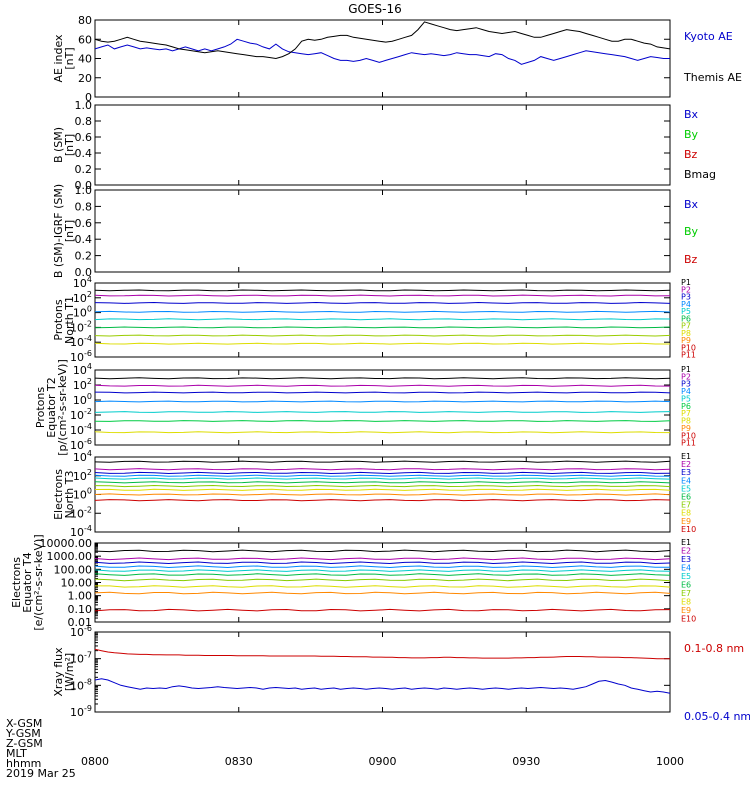 This screenshot has height=800, width=750. I want to click on ytick-label-ae: 60, so click(85, 39).